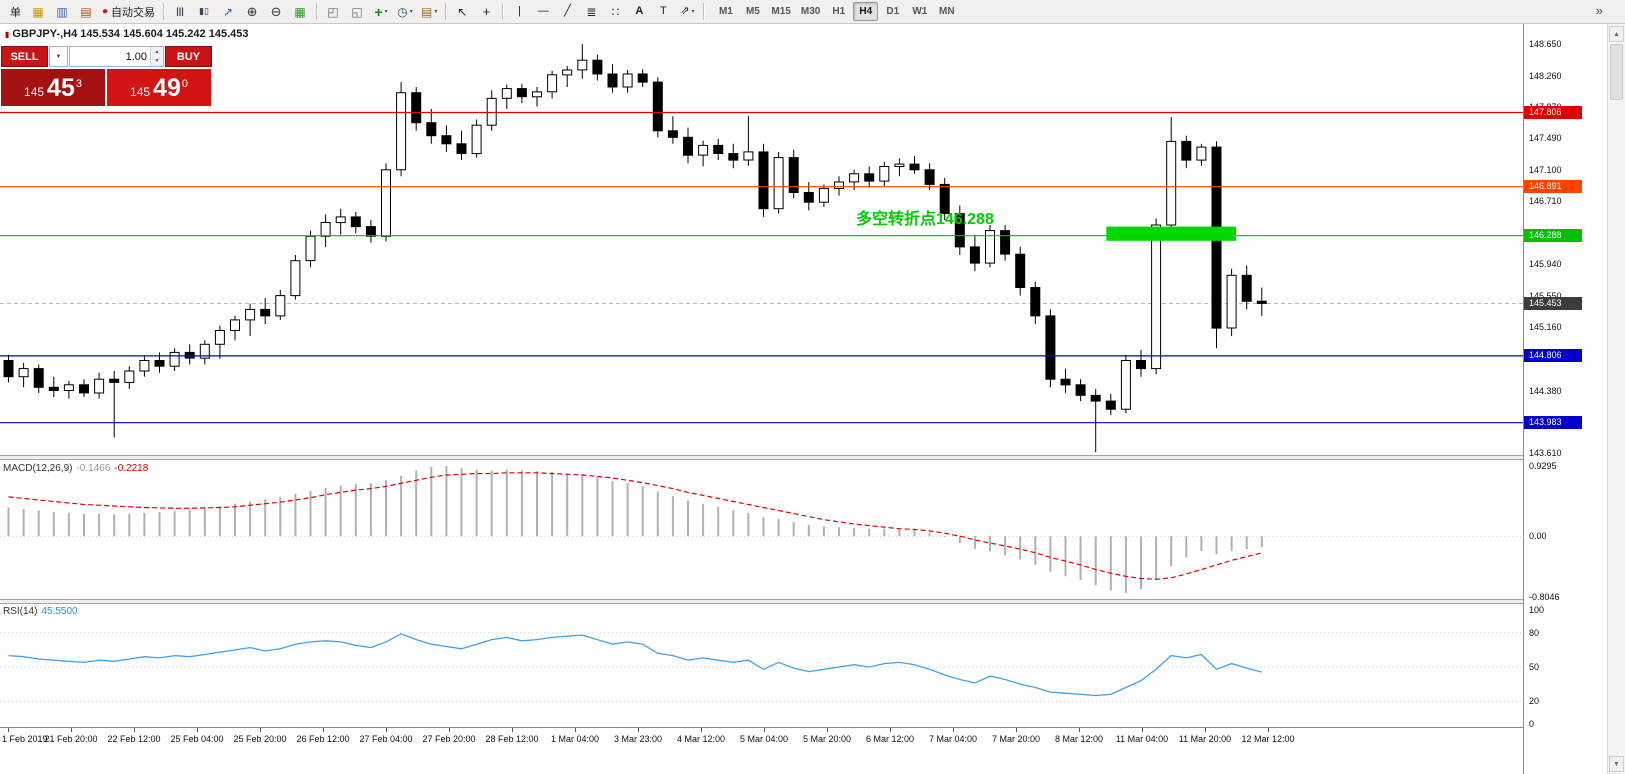  What do you see at coordinates (519, 12) in the screenshot?
I see `vertical-line-button: |` at bounding box center [519, 12].